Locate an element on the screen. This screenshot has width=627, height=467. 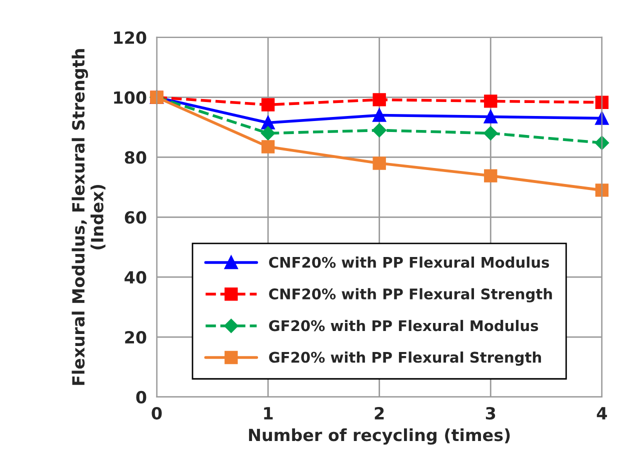
x-tick-label: 1 is located at coordinates (268, 413).